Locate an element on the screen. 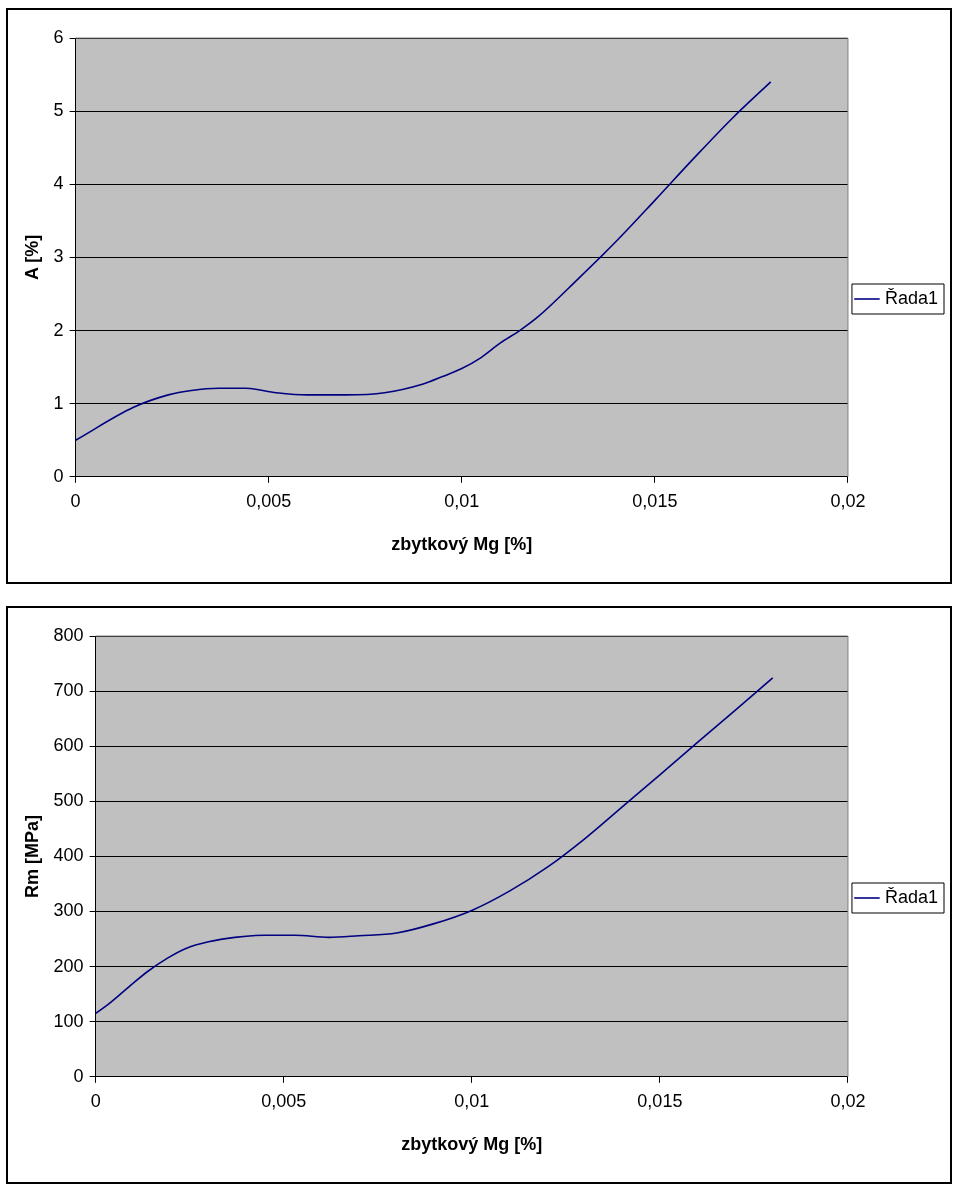 This screenshot has width=954, height=1185. y-tick-label: 3 is located at coordinates (58, 256).